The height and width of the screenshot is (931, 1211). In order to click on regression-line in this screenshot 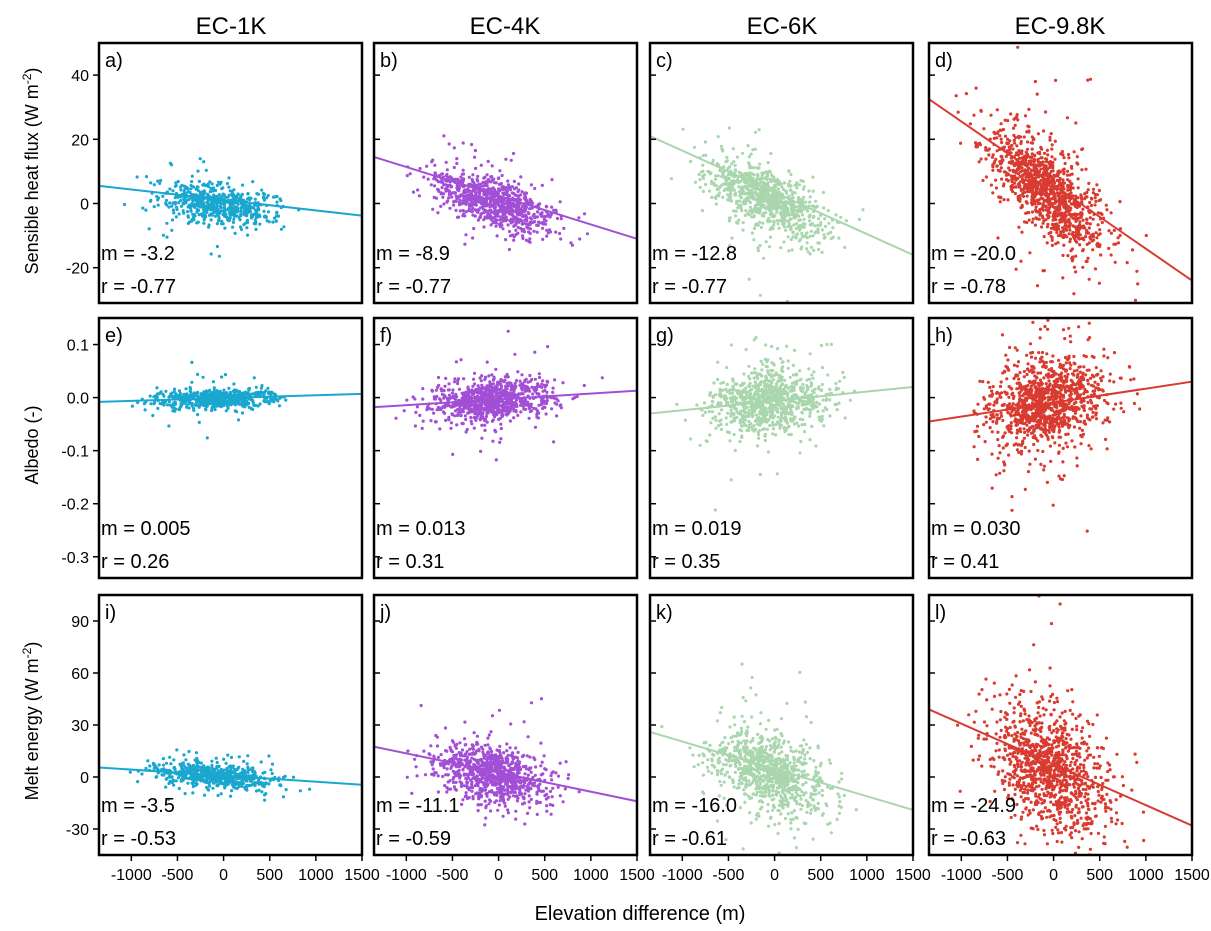, I will do `click(505, 197)`.